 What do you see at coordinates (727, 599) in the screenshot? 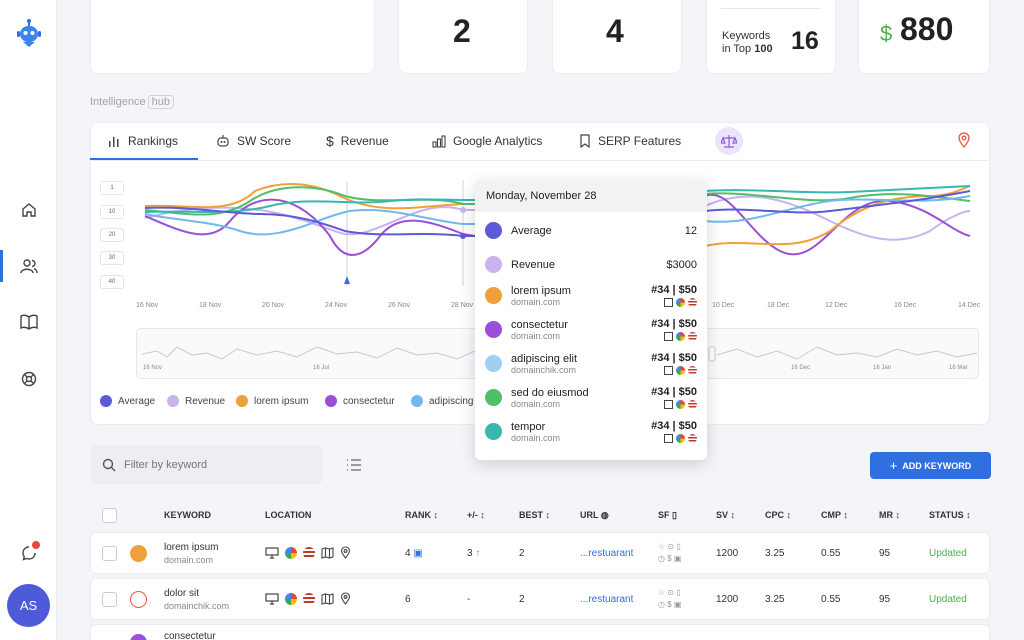
I see `sv-cell: 1200` at bounding box center [727, 599].